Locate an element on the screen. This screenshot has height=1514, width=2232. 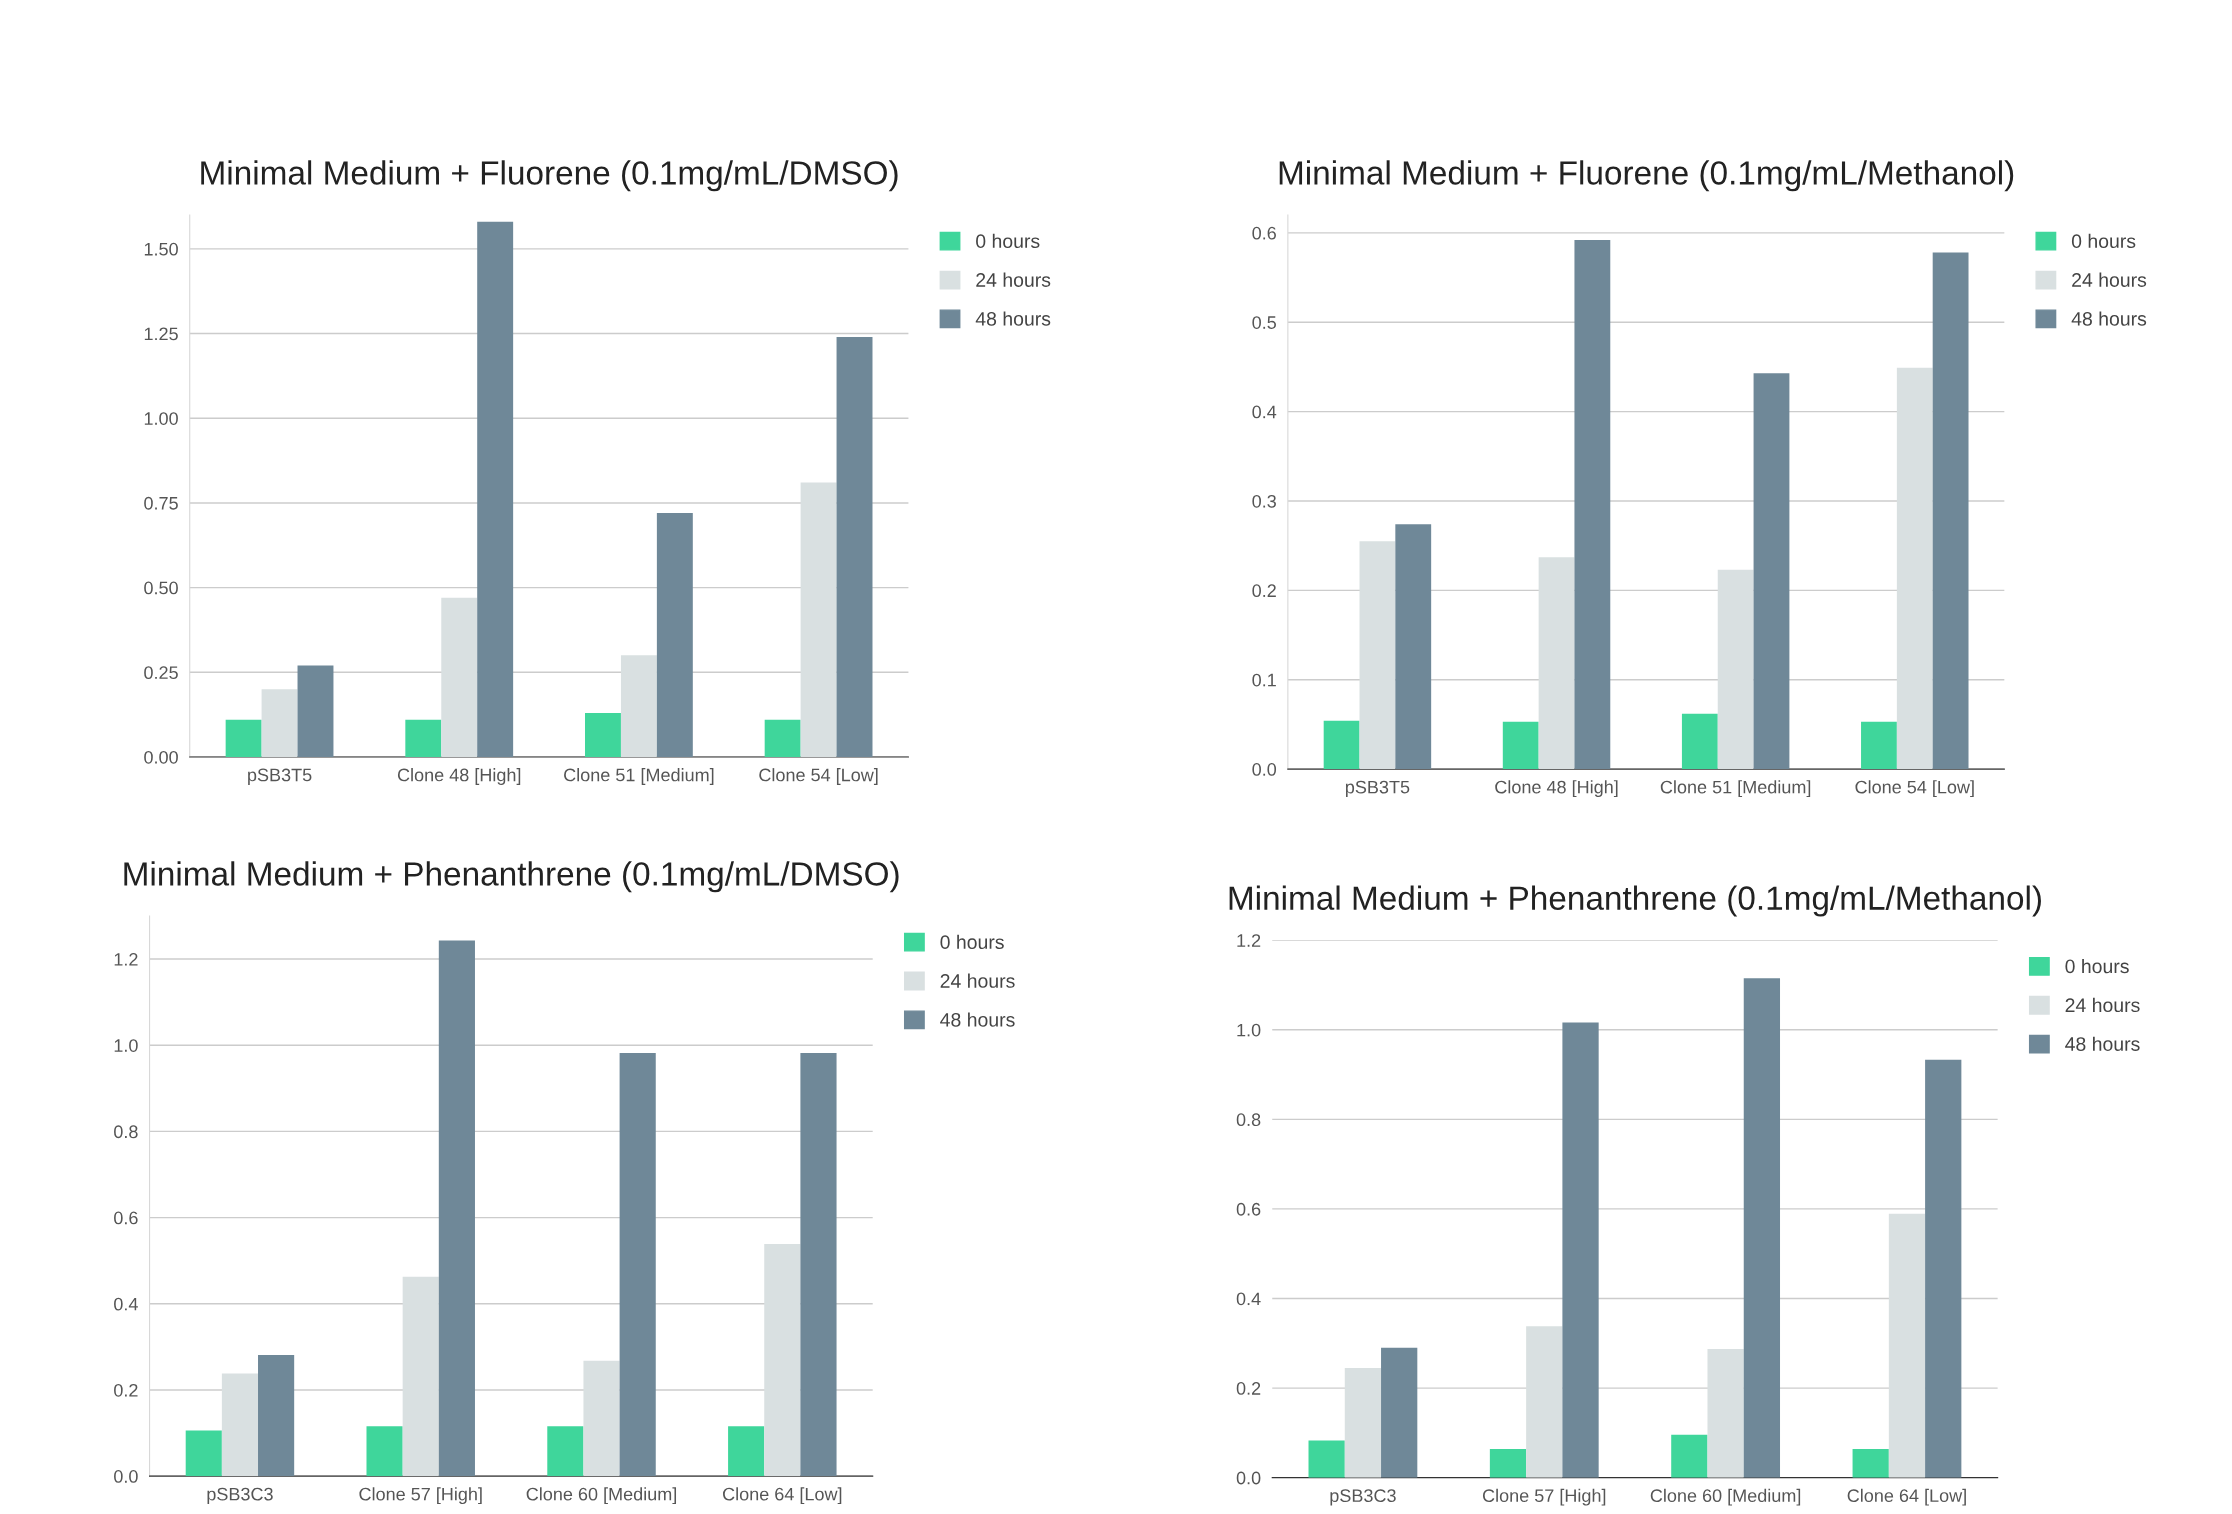
chart-title: Minimal Medium + Phenanthrene (0.1mg/mL/DMSO) is located at coordinates (511, 877).